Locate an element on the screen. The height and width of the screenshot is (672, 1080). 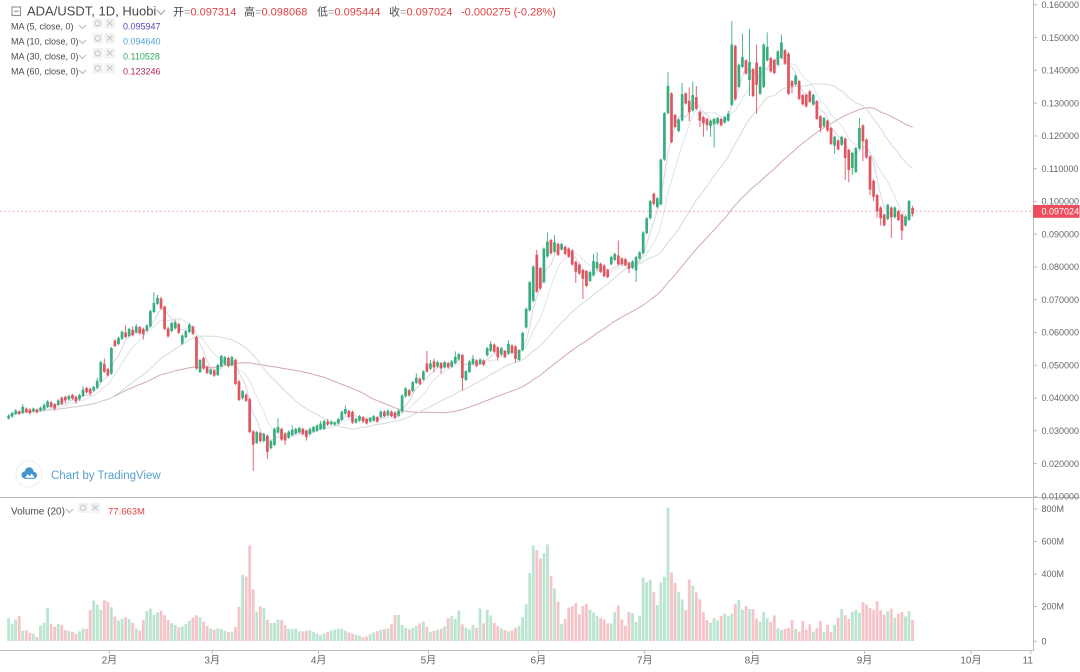
svg-text: 高=0.098068 is located at coordinates (275, 12).